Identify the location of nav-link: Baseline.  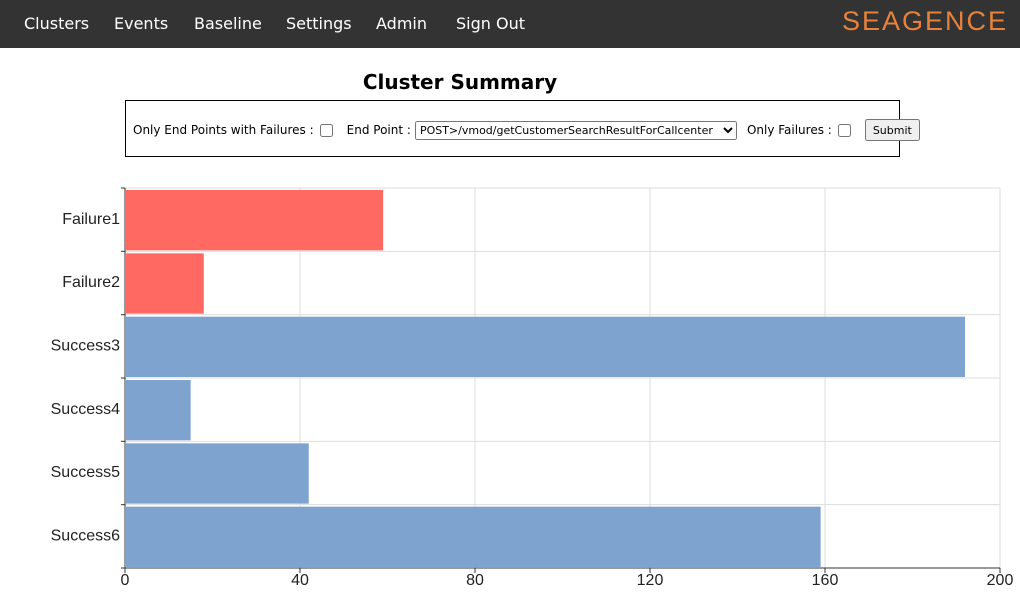
(228, 23).